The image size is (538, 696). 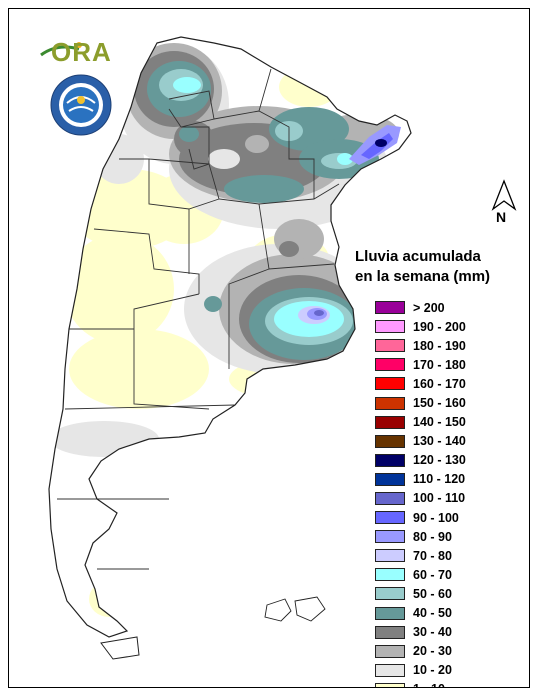 I want to click on legend-label: 20 - 30, so click(x=432, y=651).